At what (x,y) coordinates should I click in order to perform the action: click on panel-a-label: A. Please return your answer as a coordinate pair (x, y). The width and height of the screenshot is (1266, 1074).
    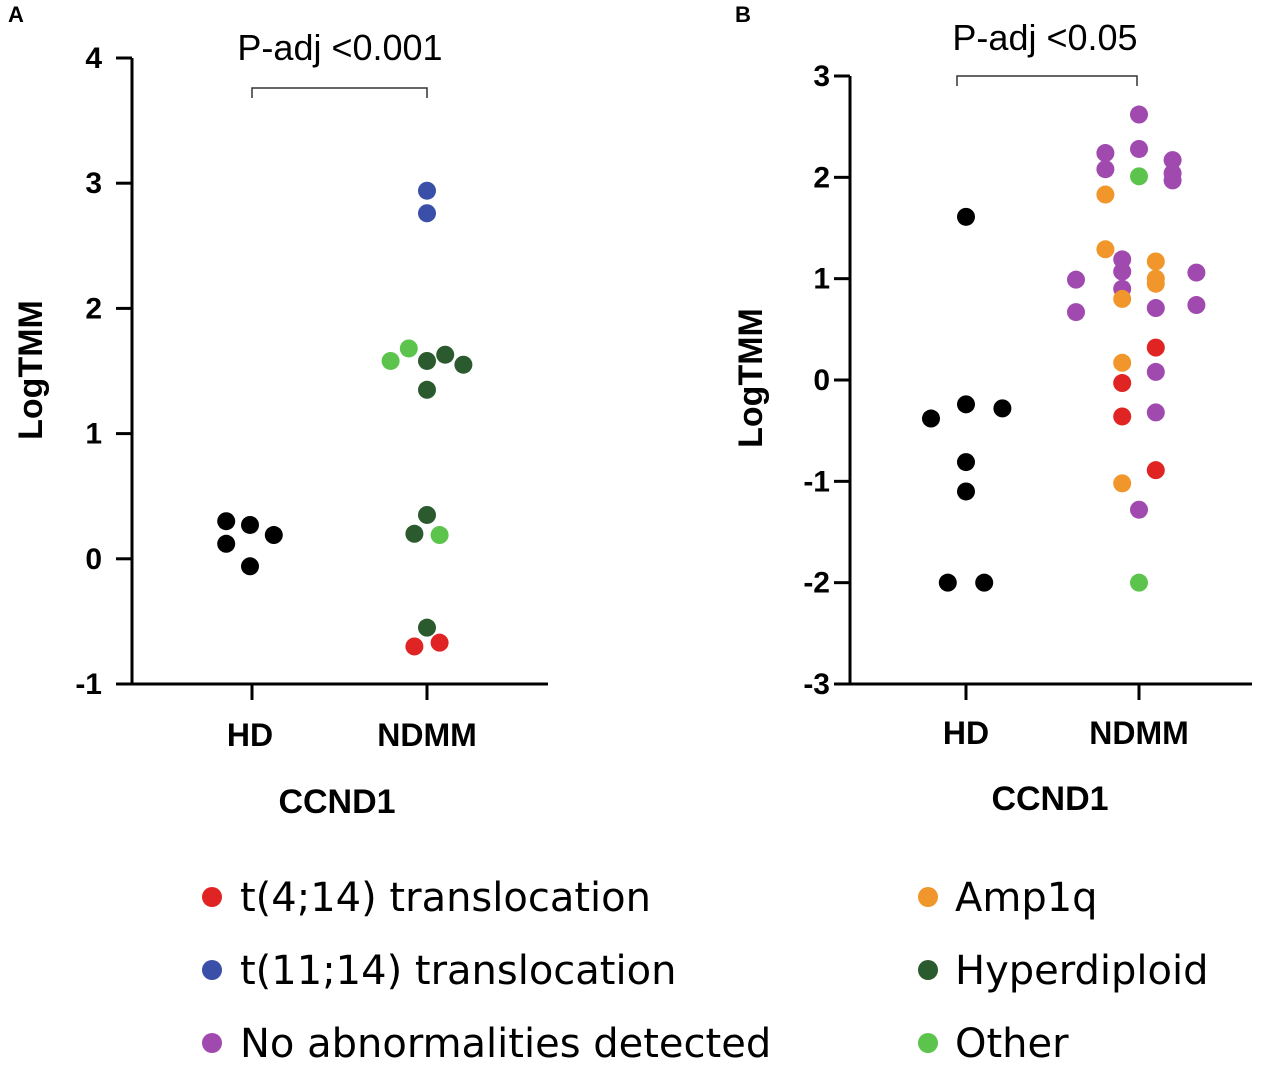
    Looking at the image, I should click on (16, 14).